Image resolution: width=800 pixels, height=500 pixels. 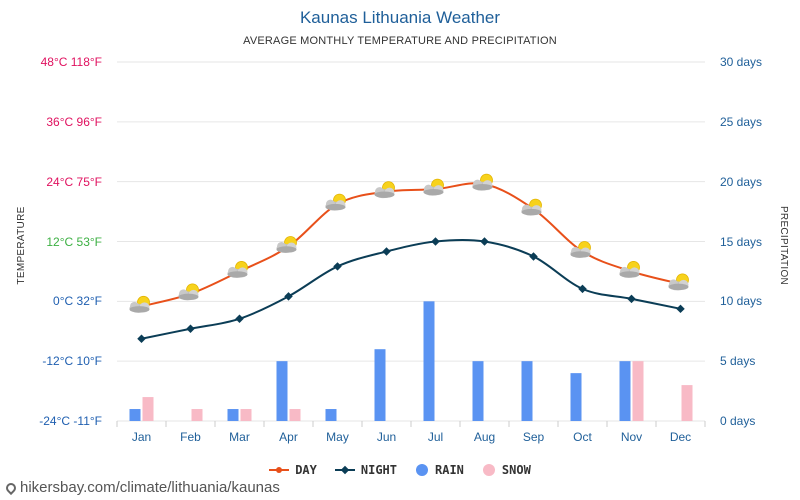 What do you see at coordinates (306, 470) in the screenshot?
I see `legend-day-label: DAY` at bounding box center [306, 470].